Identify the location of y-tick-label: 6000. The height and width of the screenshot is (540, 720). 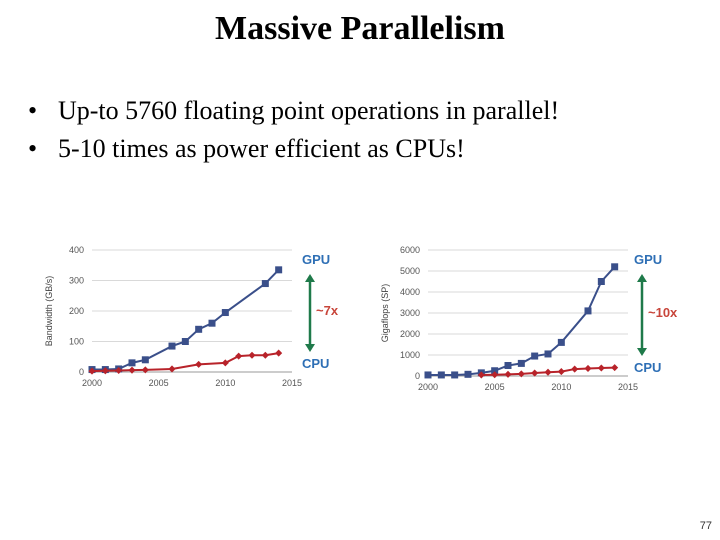
(410, 250).